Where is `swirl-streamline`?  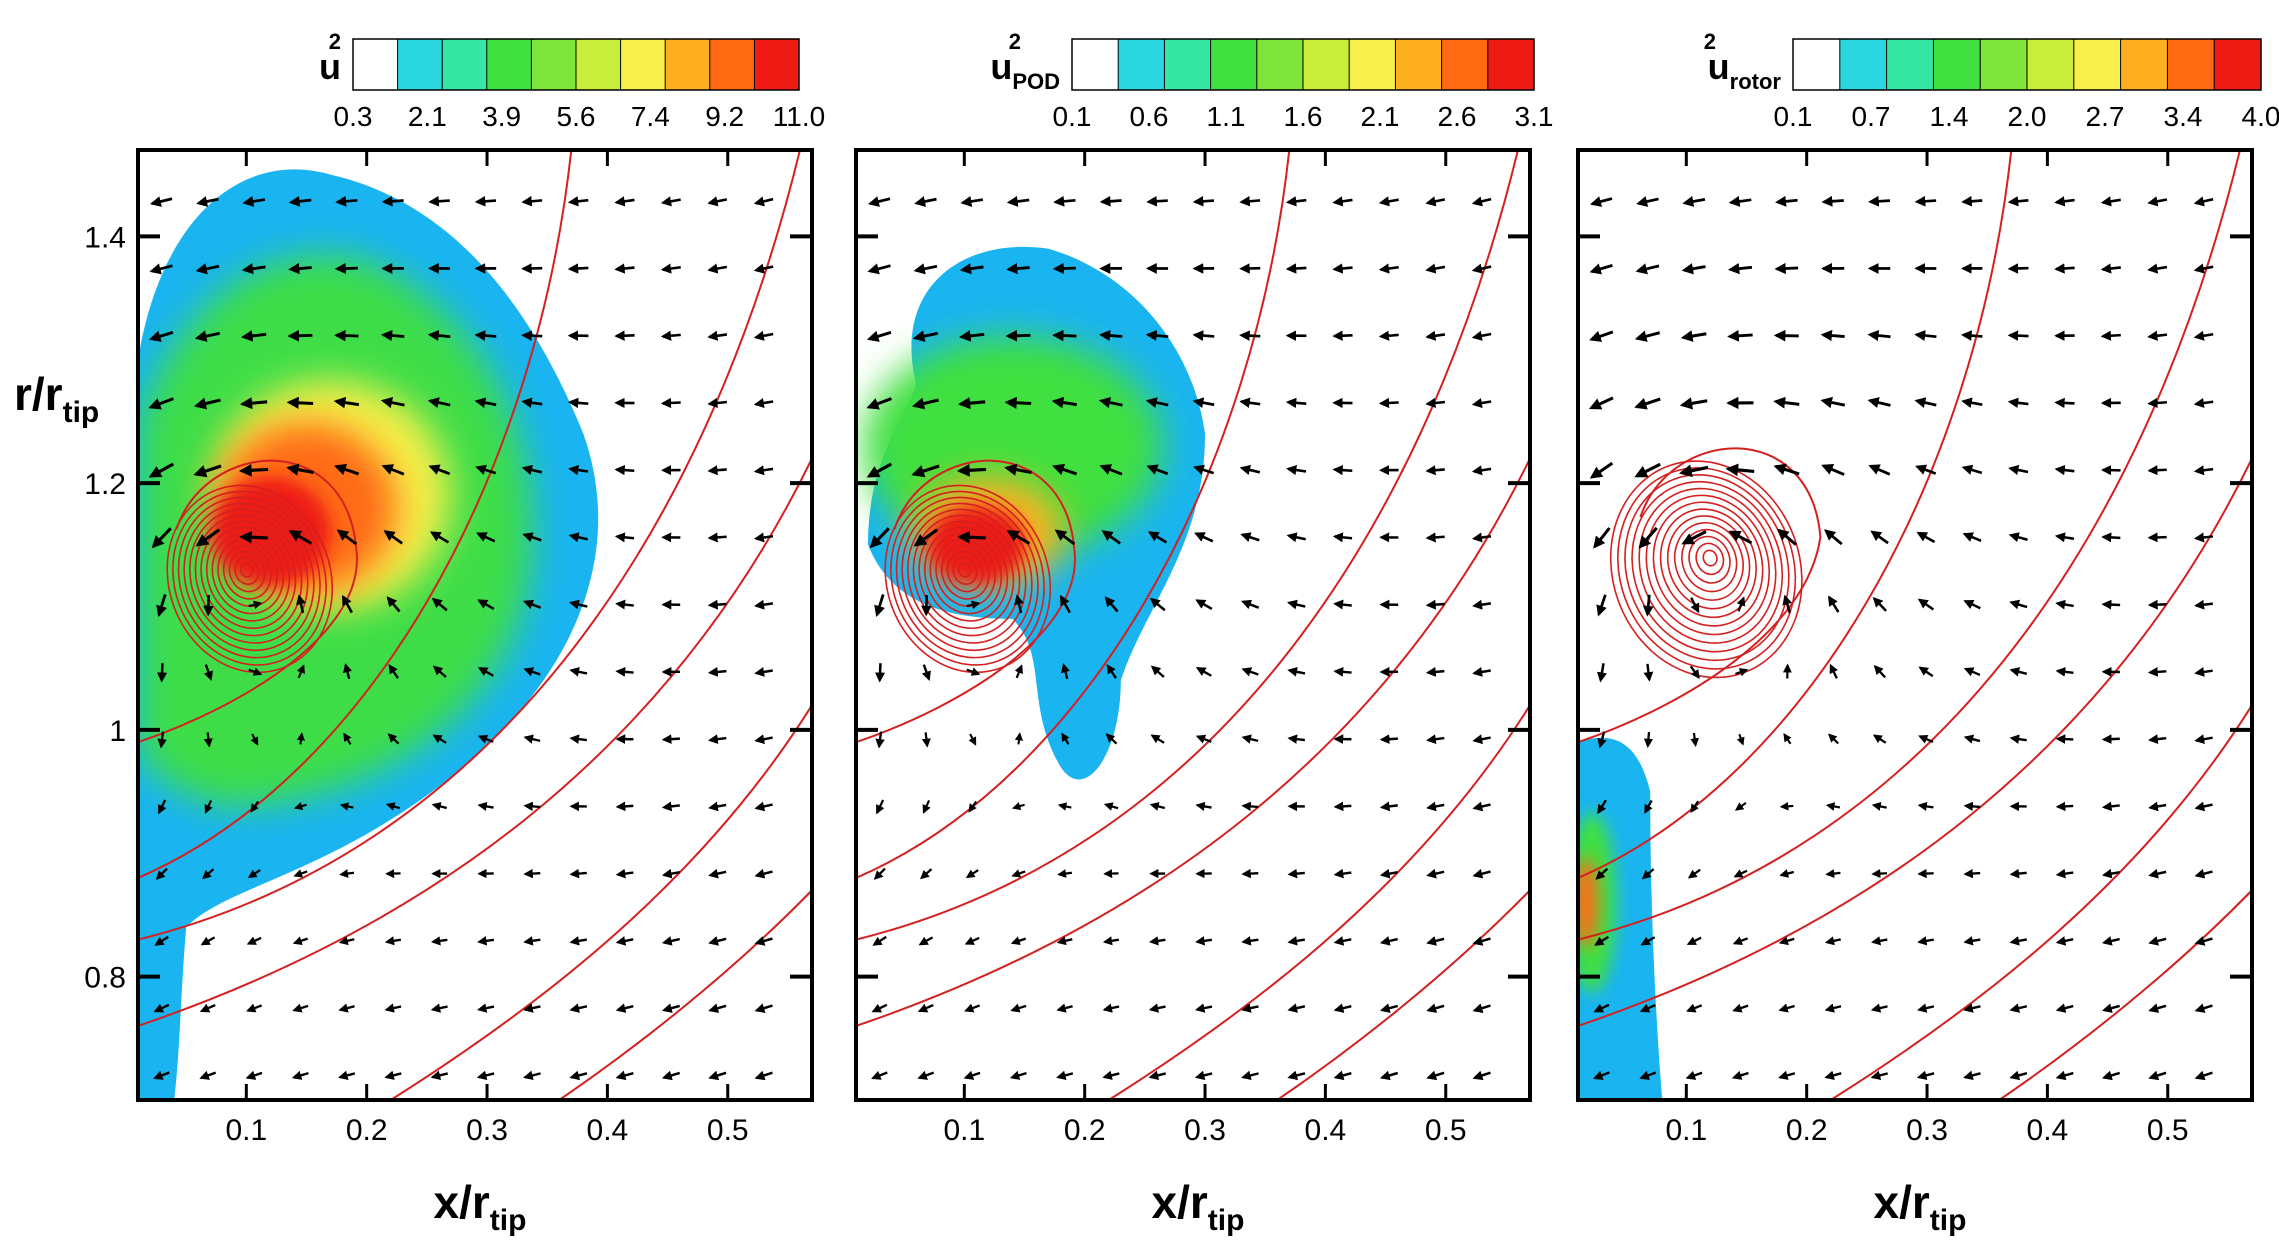 swirl-streamline is located at coordinates (248, 601).